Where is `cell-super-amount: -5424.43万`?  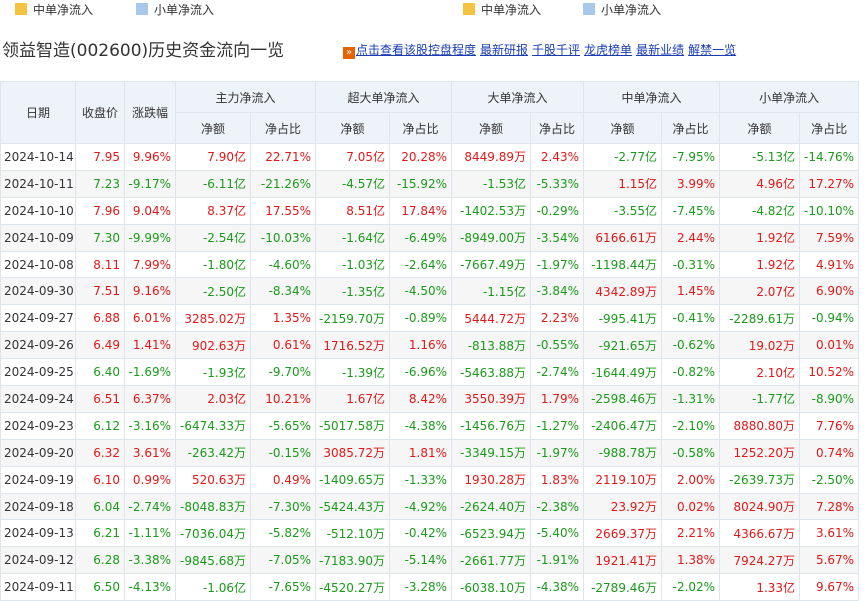 cell-super-amount: -5424.43万 is located at coordinates (353, 506).